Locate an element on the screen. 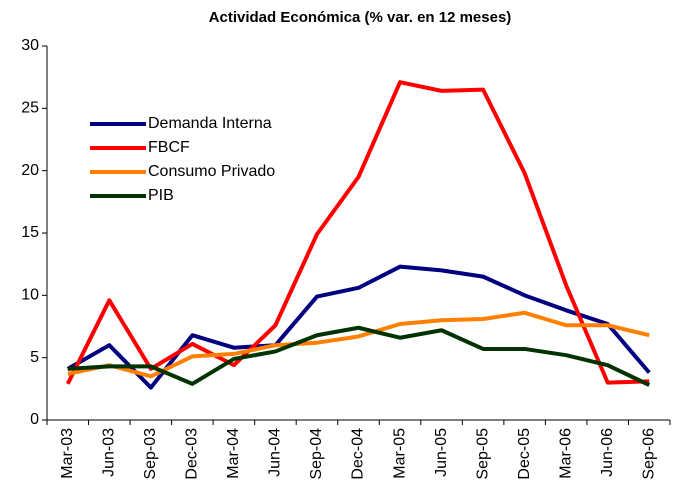  x-tick-label: Mar-04 is located at coordinates (233, 453).